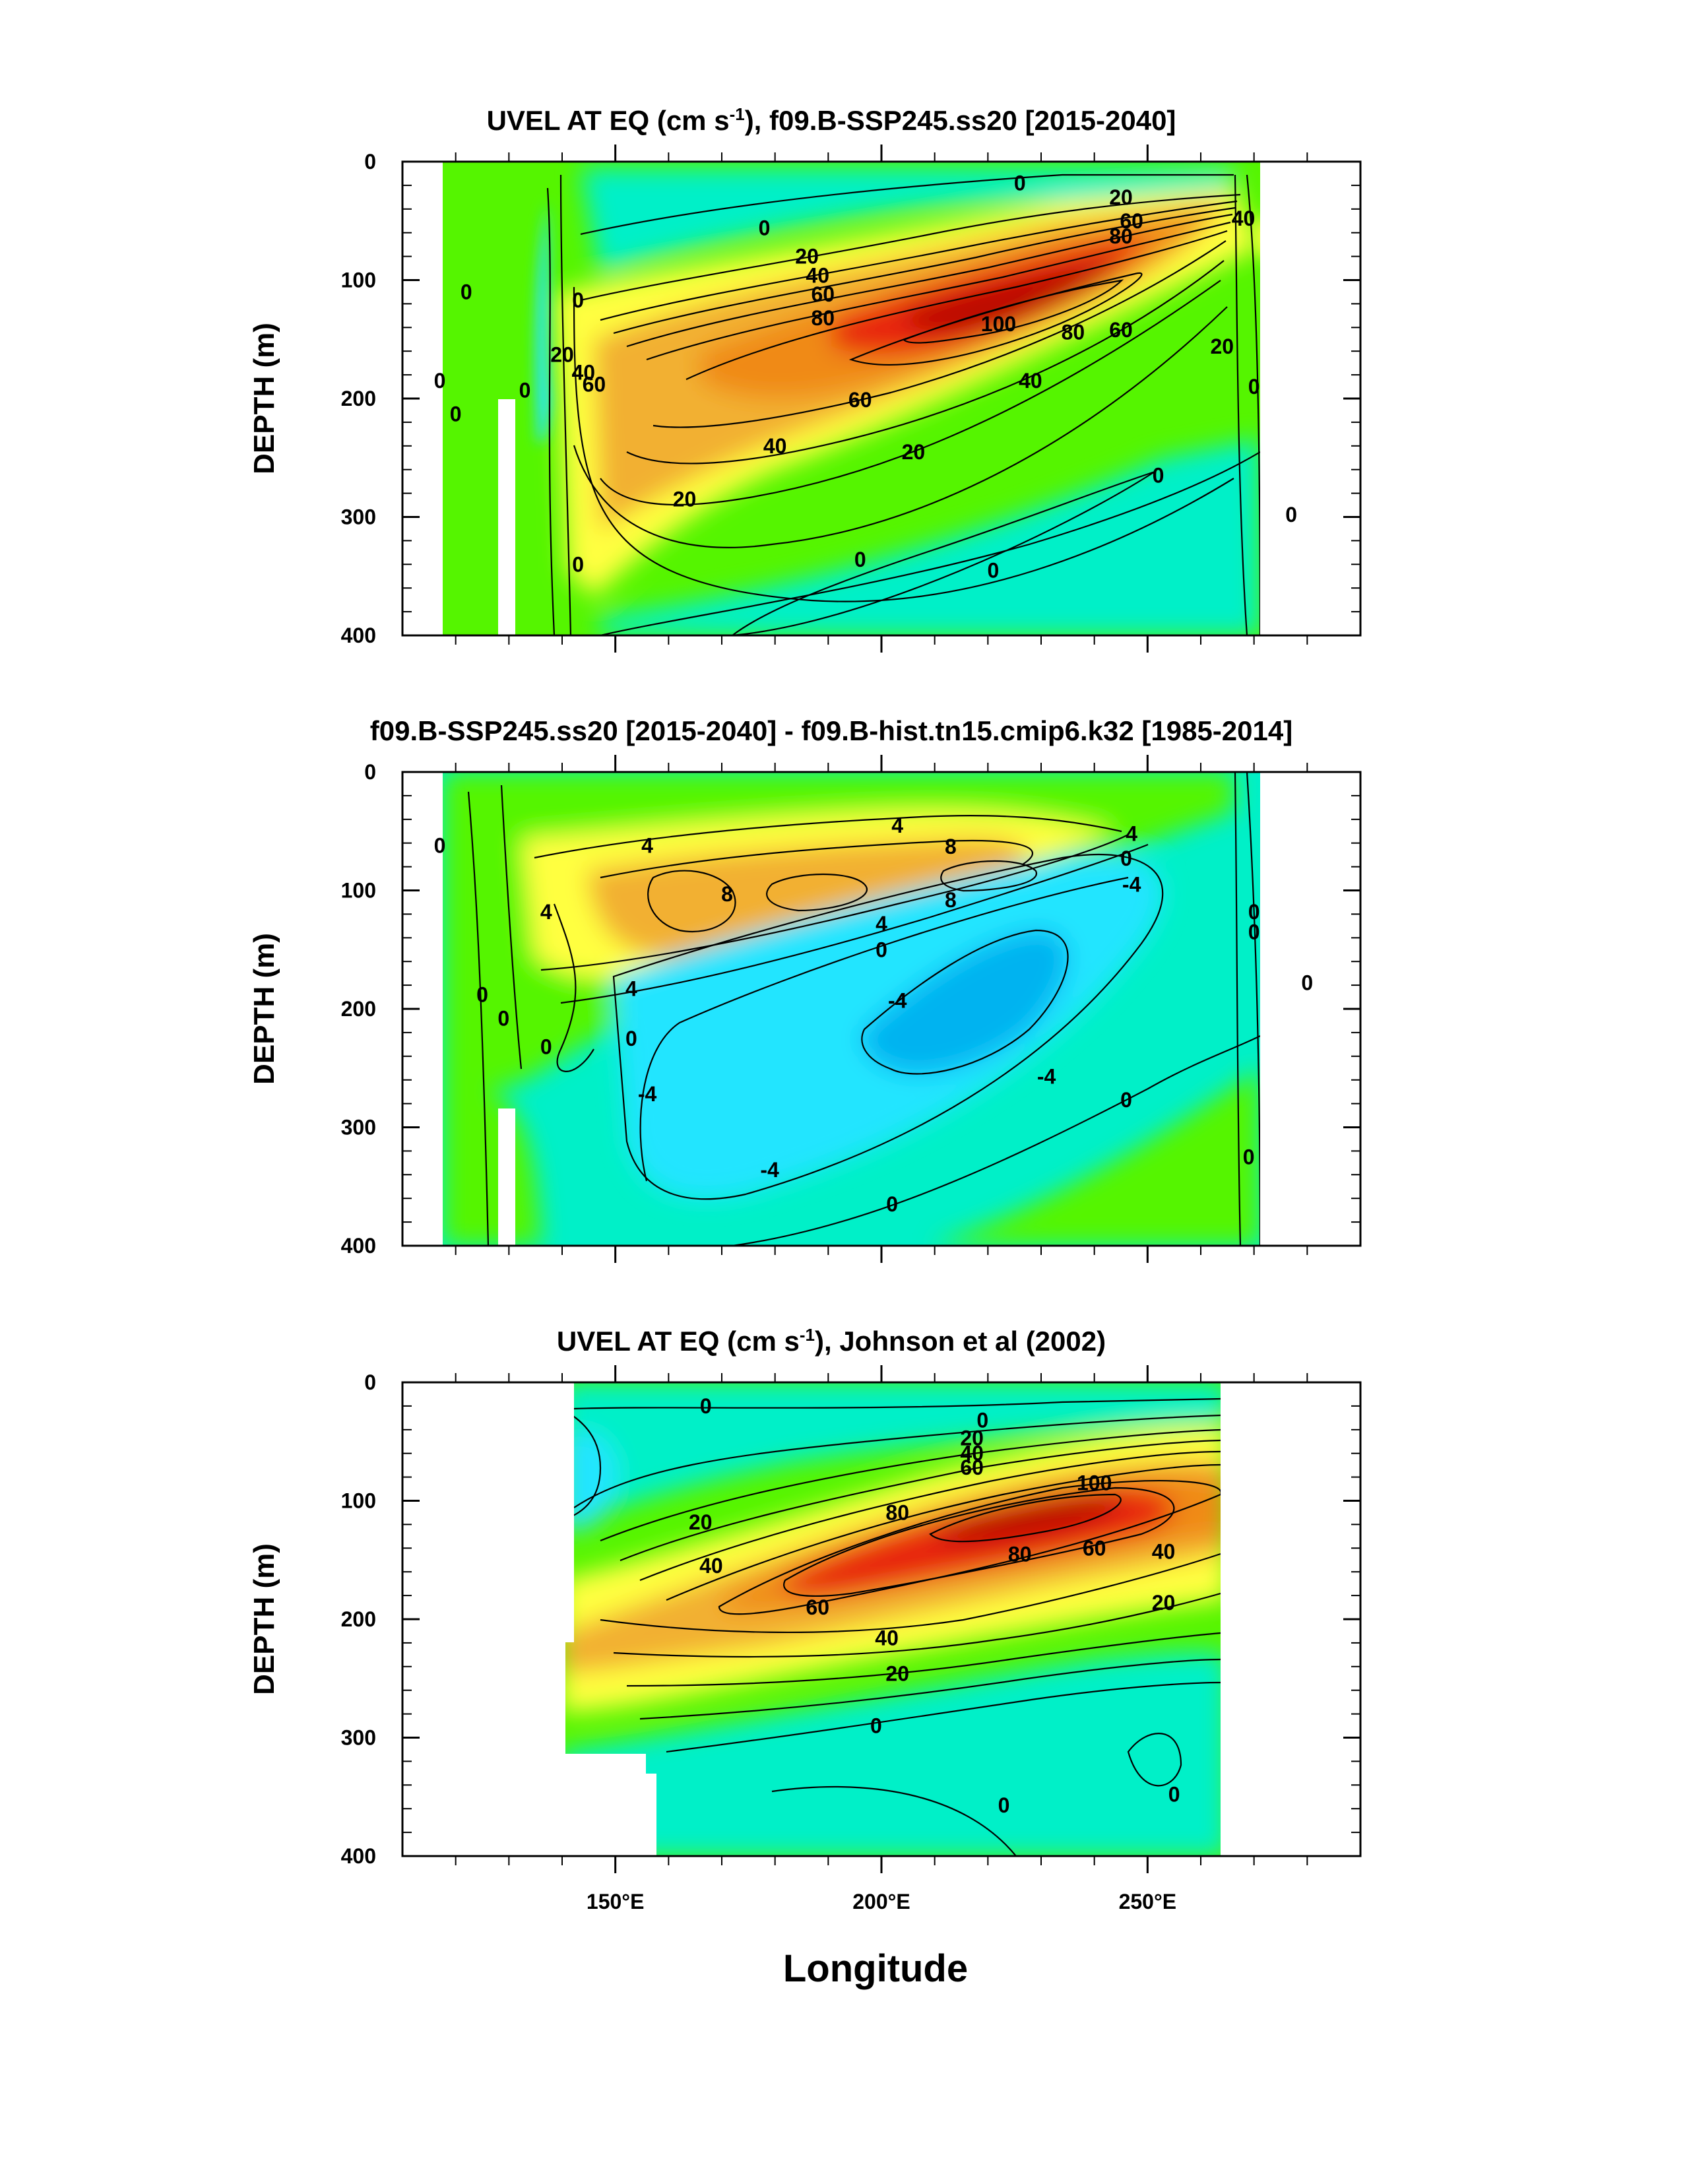  What do you see at coordinates (876, 1968) in the screenshot?
I see `x-axis-label: Longitude` at bounding box center [876, 1968].